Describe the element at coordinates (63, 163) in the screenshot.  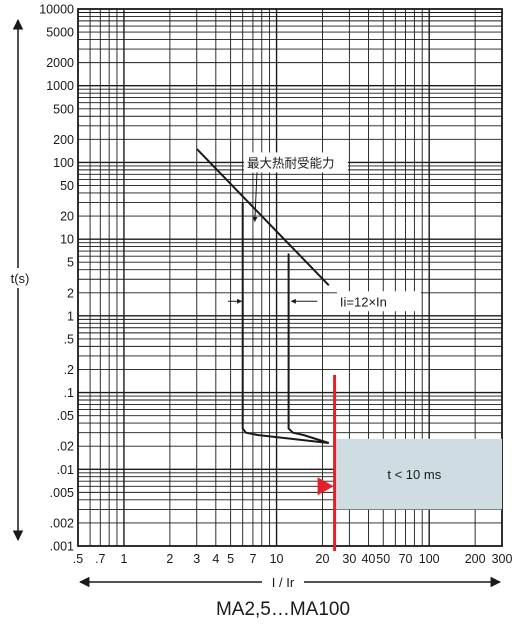
I see `y-tick-label: 100` at that location.